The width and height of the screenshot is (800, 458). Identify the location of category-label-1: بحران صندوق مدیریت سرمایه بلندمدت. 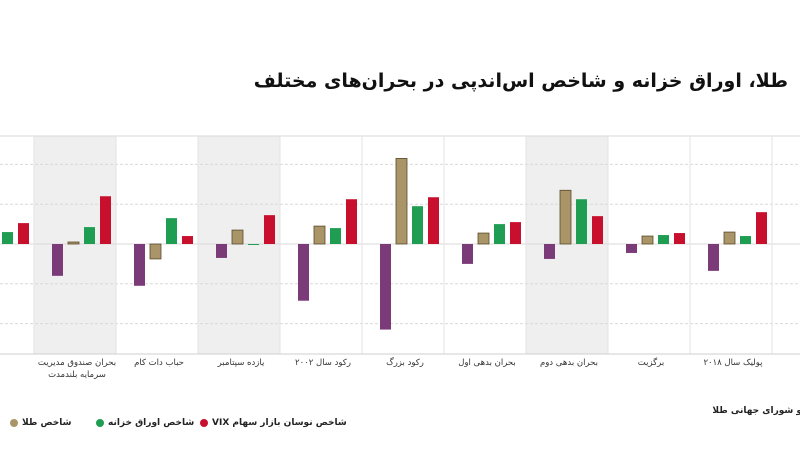
(77, 369).